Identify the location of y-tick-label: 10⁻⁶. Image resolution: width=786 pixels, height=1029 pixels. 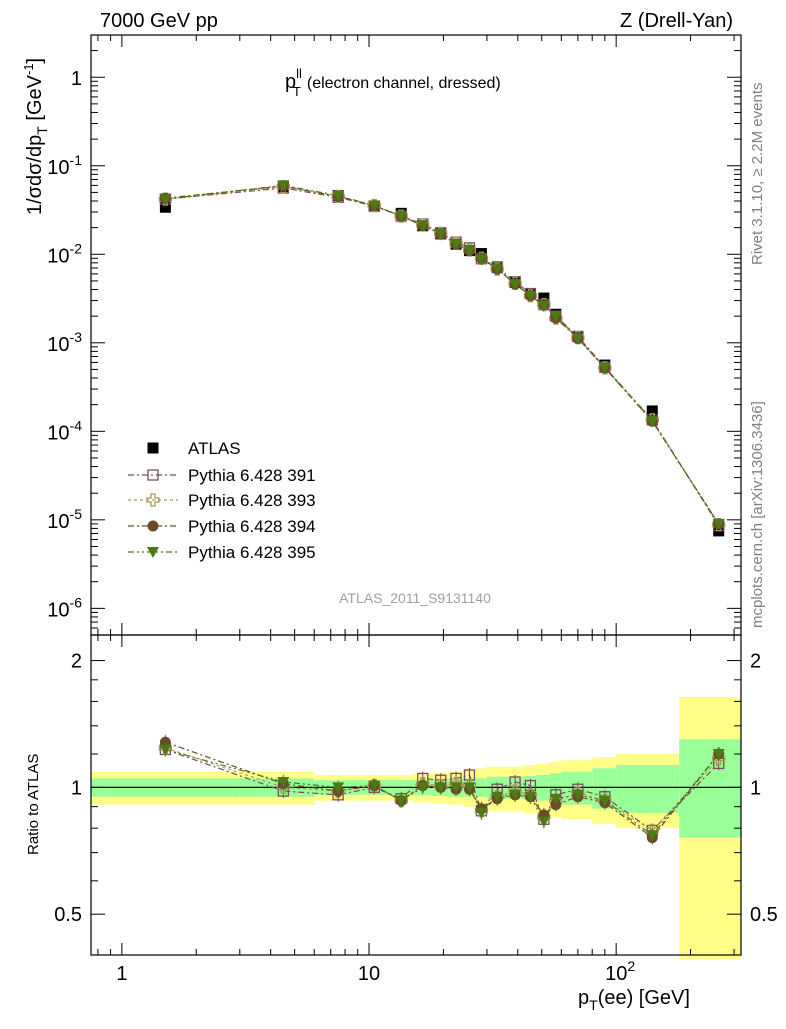
(64, 607).